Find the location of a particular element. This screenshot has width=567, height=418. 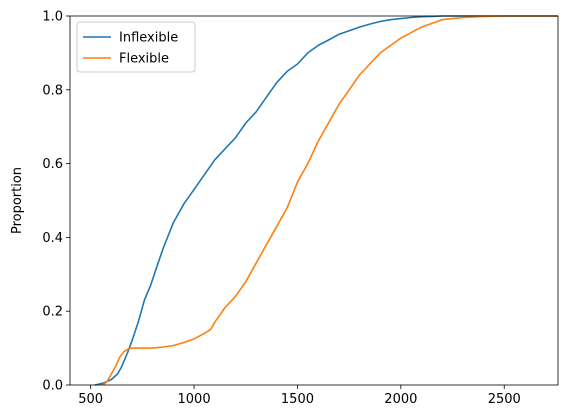

y-tick-label: 0.0 is located at coordinates (52, 386).